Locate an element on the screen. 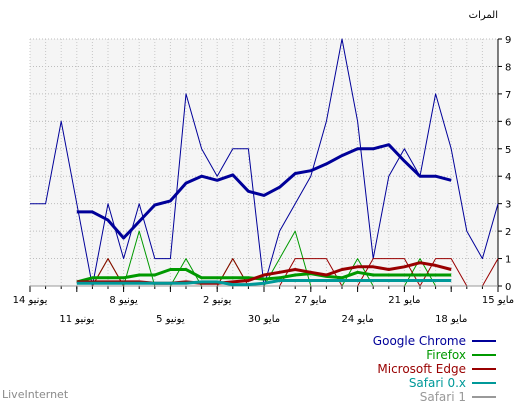 The width and height of the screenshot is (520, 405). y-tick-label: 9 is located at coordinates (508, 40).